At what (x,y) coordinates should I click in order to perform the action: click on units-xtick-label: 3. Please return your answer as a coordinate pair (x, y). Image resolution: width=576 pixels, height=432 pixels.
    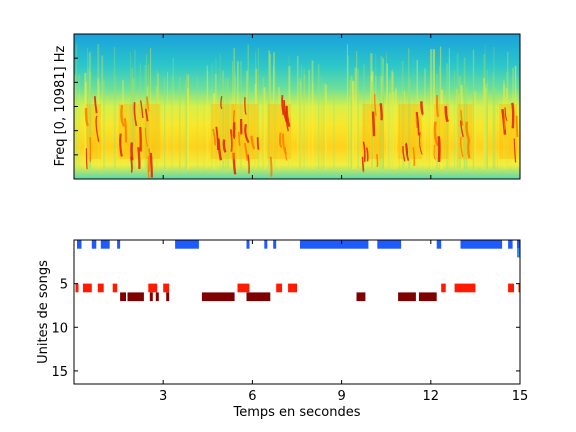
    Looking at the image, I should click on (163, 396).